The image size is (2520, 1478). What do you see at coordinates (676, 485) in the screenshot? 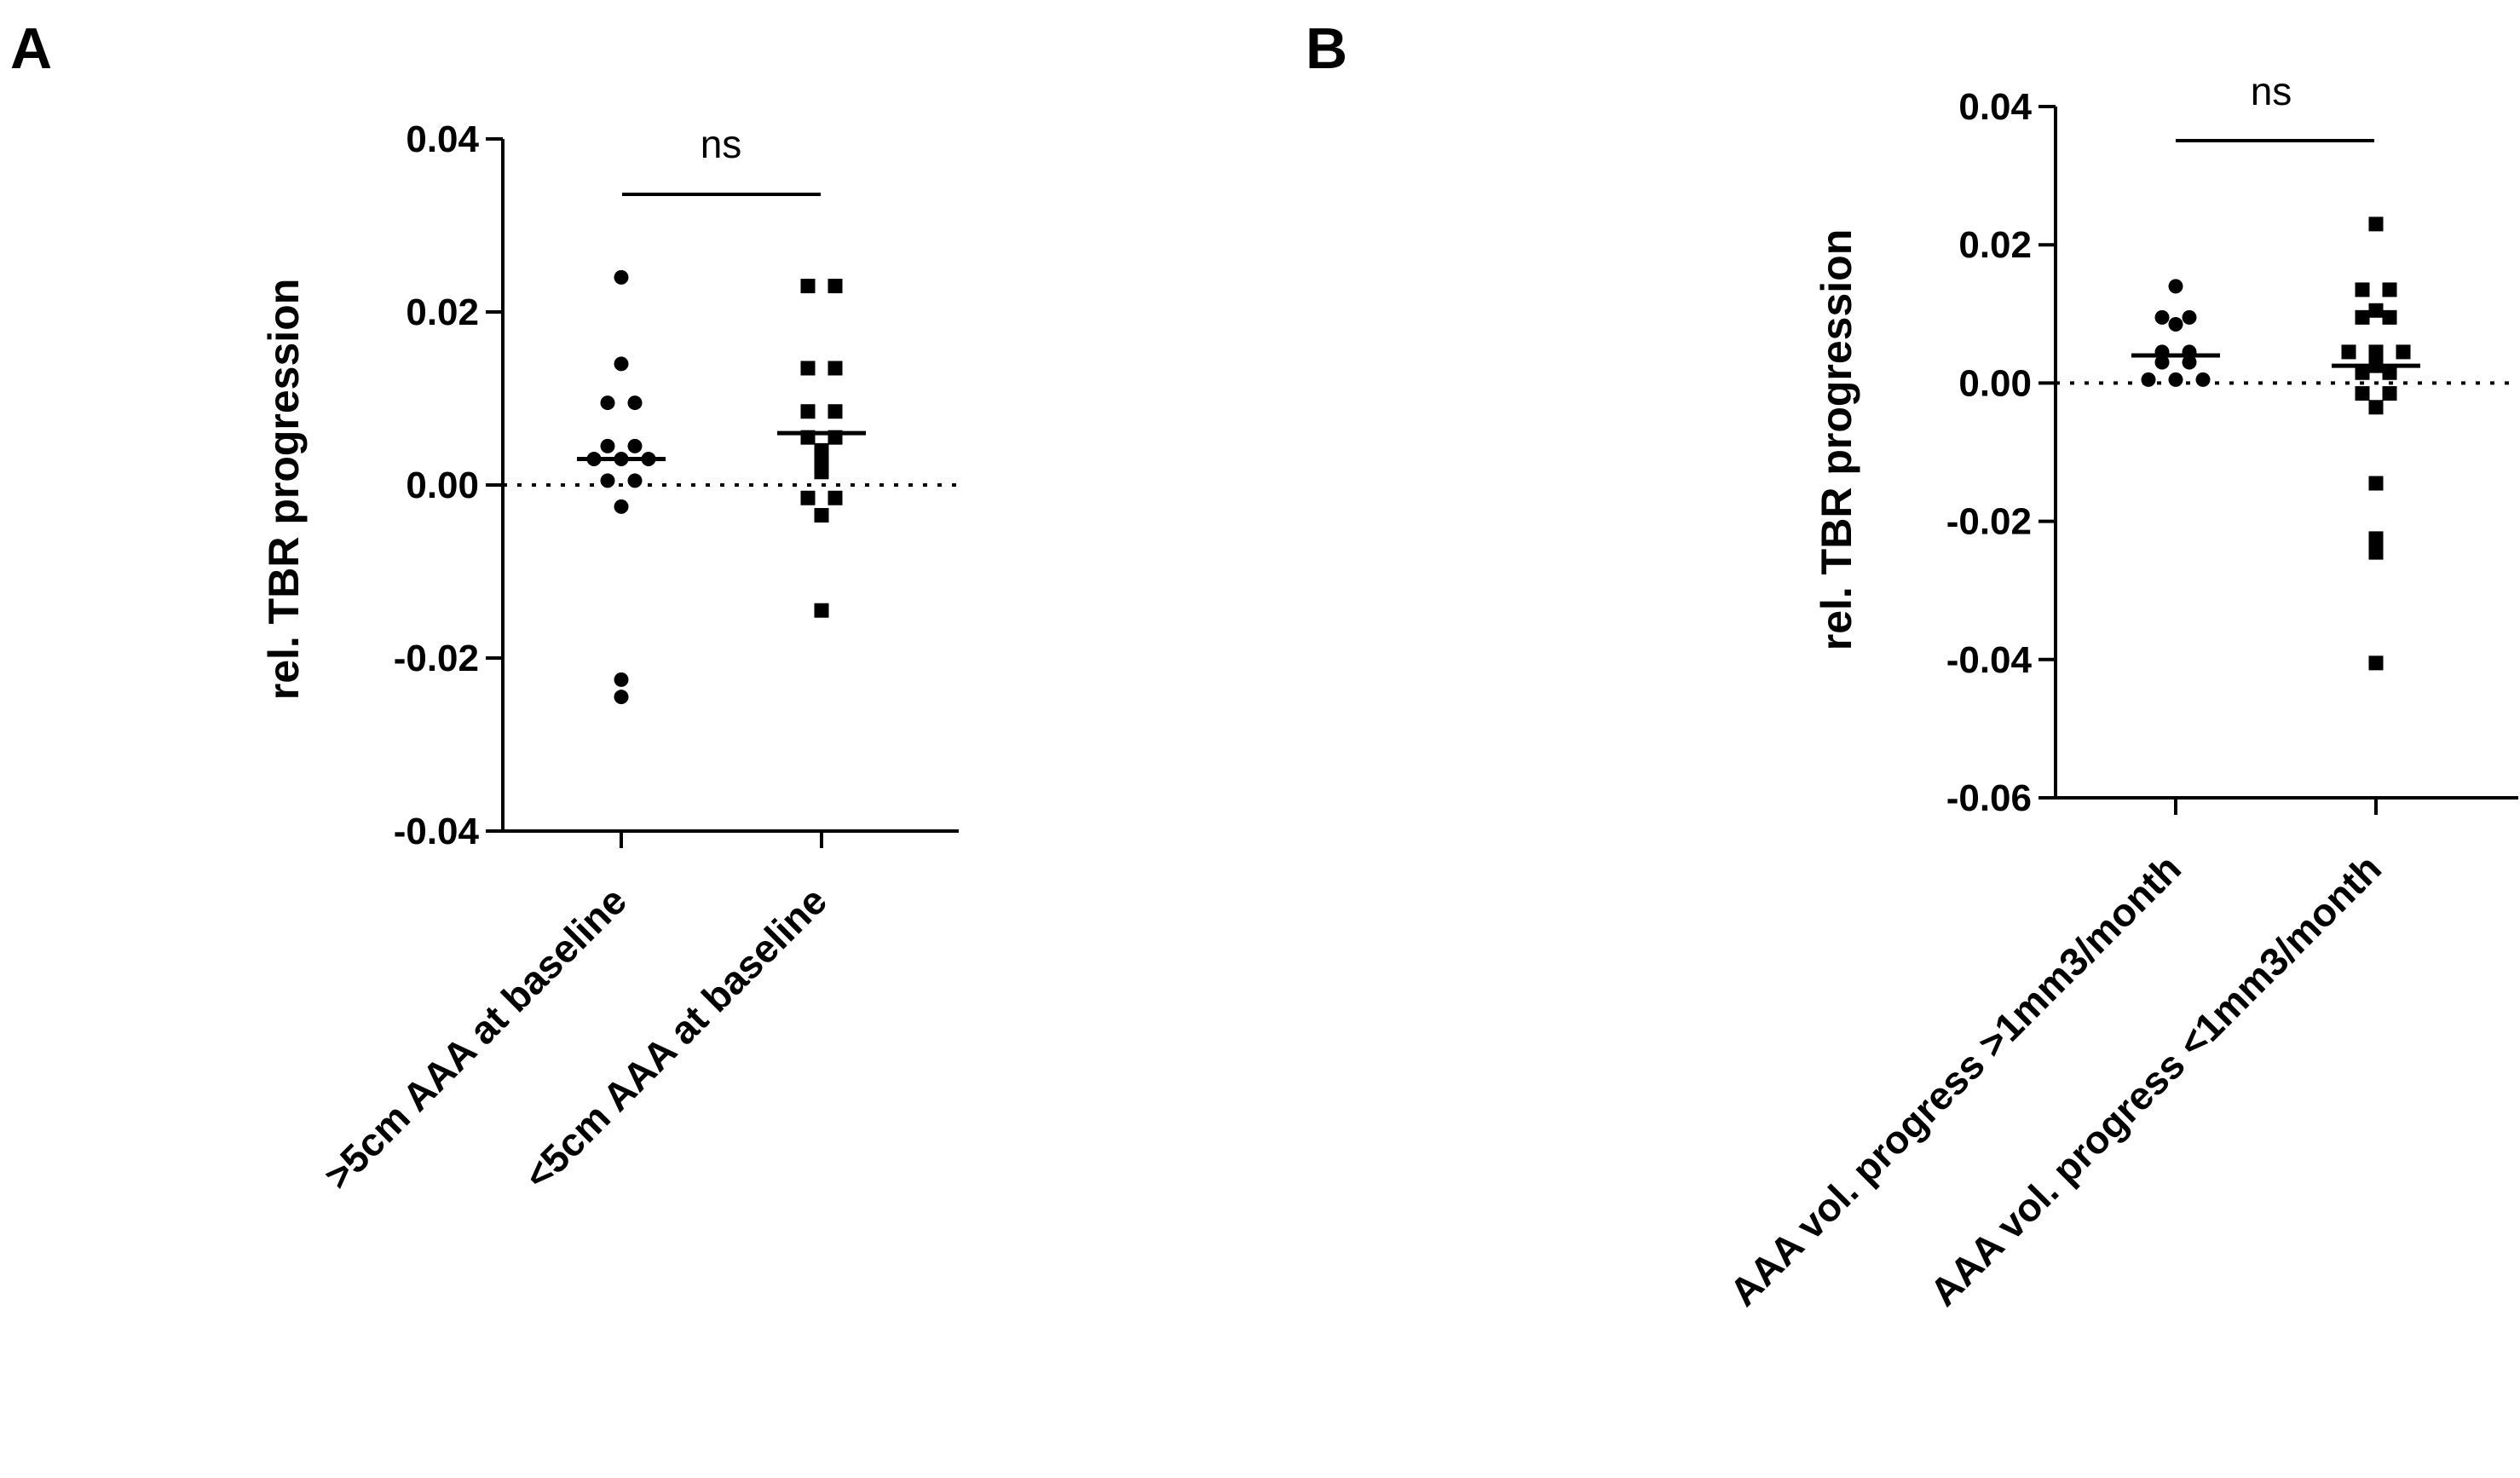
I see `panel-a-plot: 0.04 0.02 0.00 -0.02 -0.04` at bounding box center [676, 485].